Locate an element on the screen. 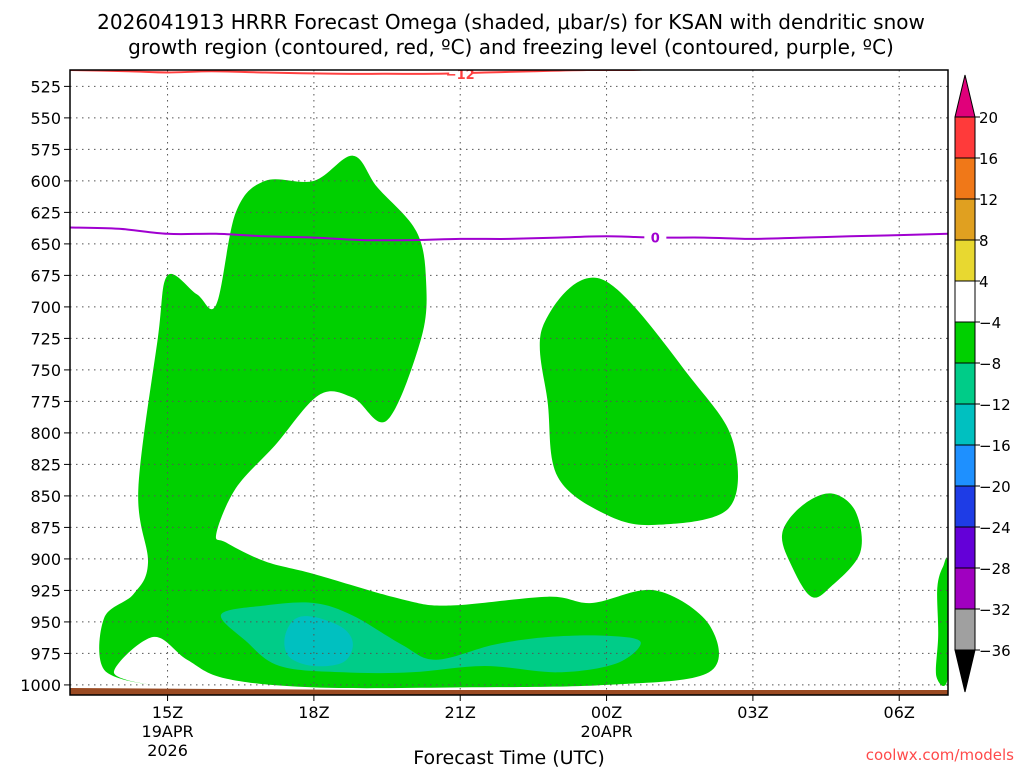 This screenshot has width=1024, height=768. x-tick-label: 15Z is located at coordinates (167, 712).